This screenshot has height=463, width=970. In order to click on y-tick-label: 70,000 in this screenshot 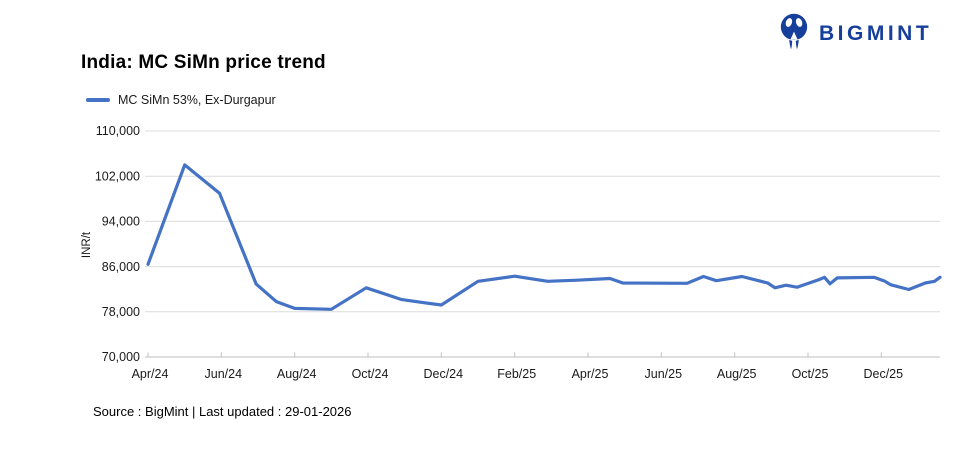, I will do `click(121, 357)`.